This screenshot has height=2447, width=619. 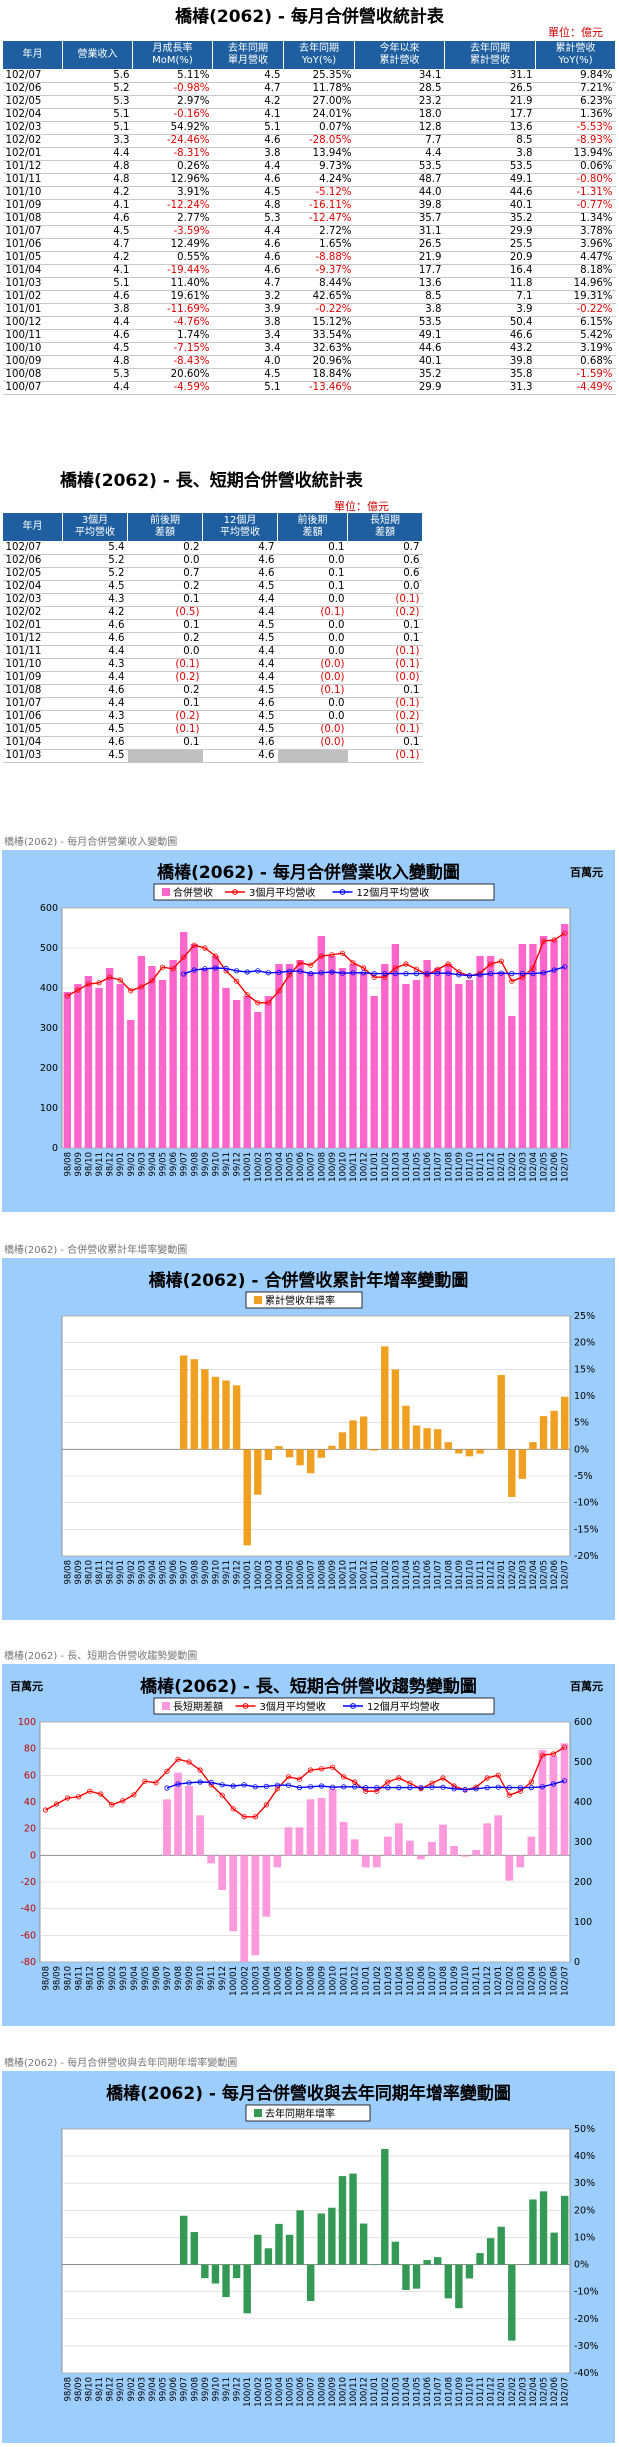 What do you see at coordinates (173, 258) in the screenshot?
I see `table-cell: 0.55%` at bounding box center [173, 258].